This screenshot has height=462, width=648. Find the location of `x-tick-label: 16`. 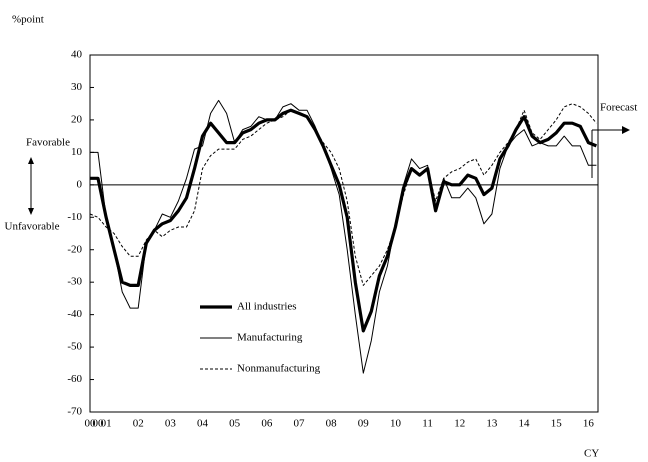

x-tick-label: 16 is located at coordinates (589, 424).